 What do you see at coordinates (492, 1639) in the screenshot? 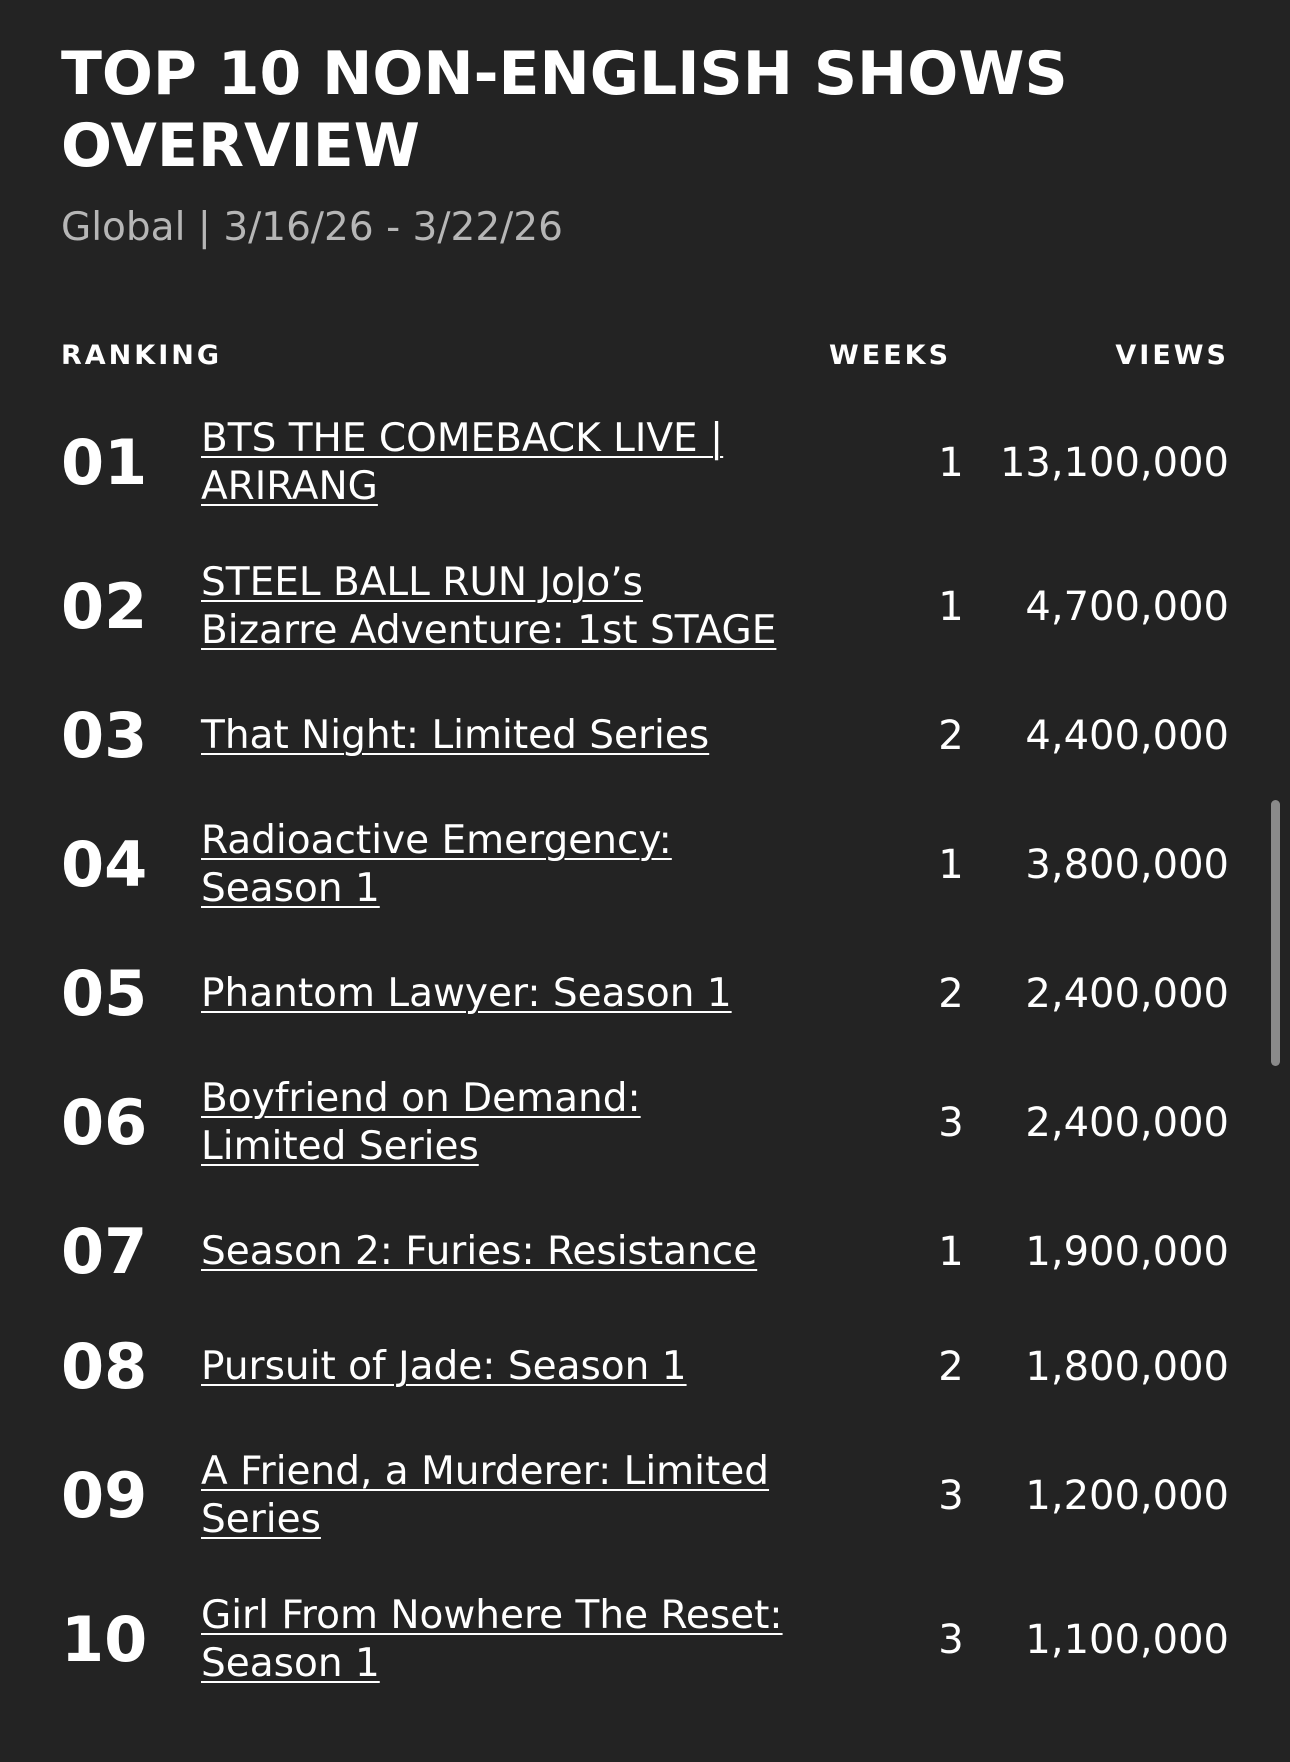
I see `show-title-link: Girl From Nowhere The Reset: Season 1` at bounding box center [492, 1639].